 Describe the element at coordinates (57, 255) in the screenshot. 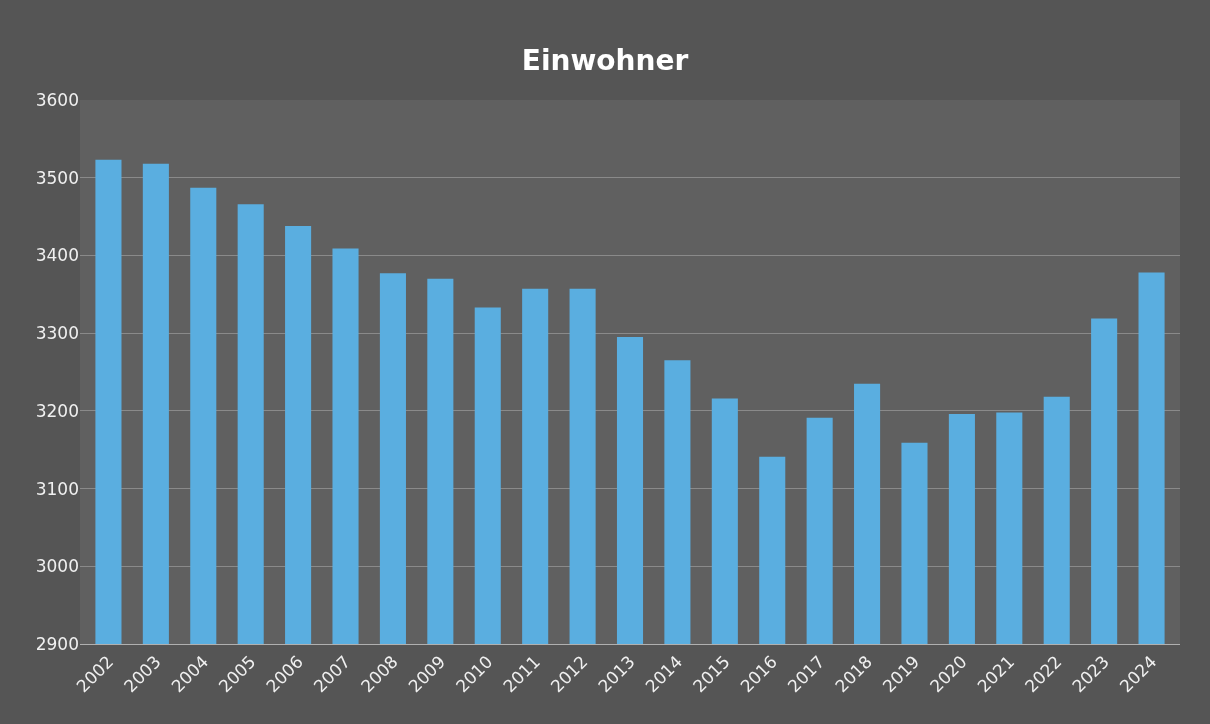

I see `y-tick-label: 3400` at that location.